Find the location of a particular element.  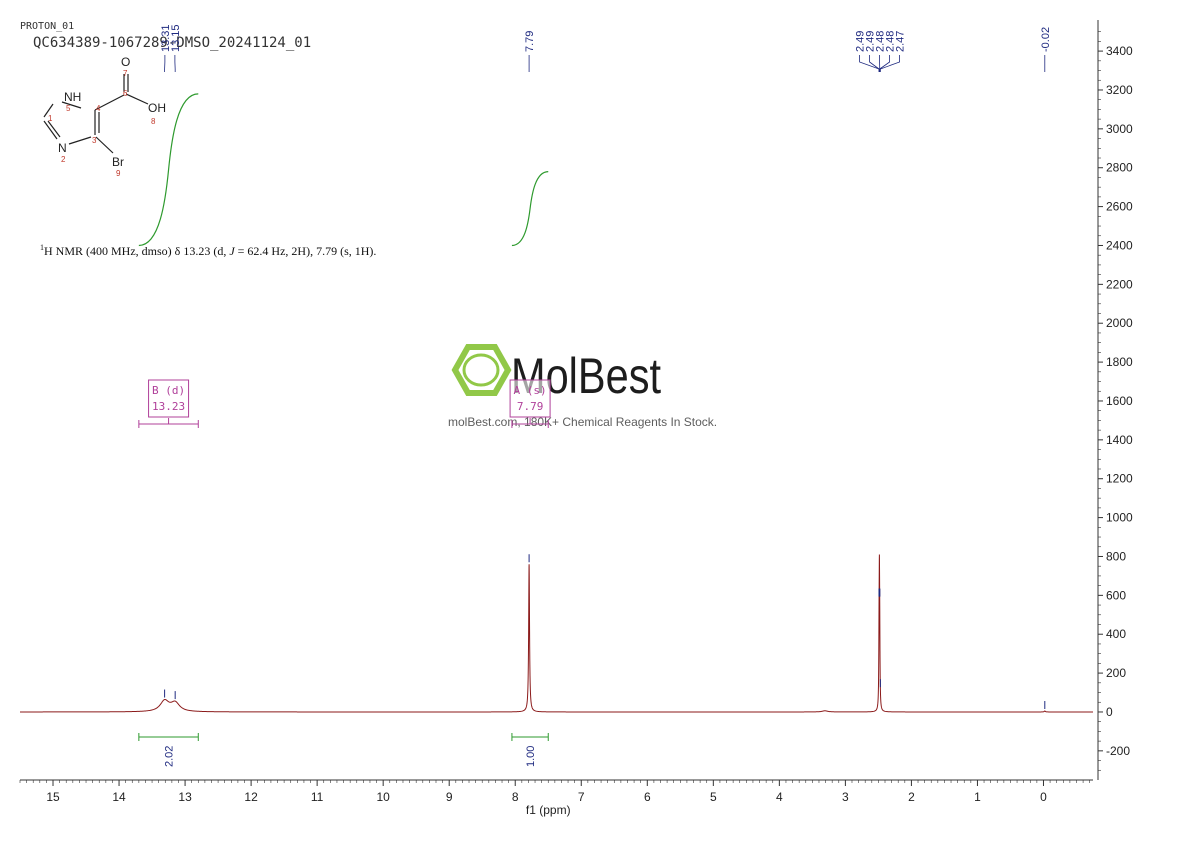

y-tick-label: 1600 is located at coordinates (1119, 401).